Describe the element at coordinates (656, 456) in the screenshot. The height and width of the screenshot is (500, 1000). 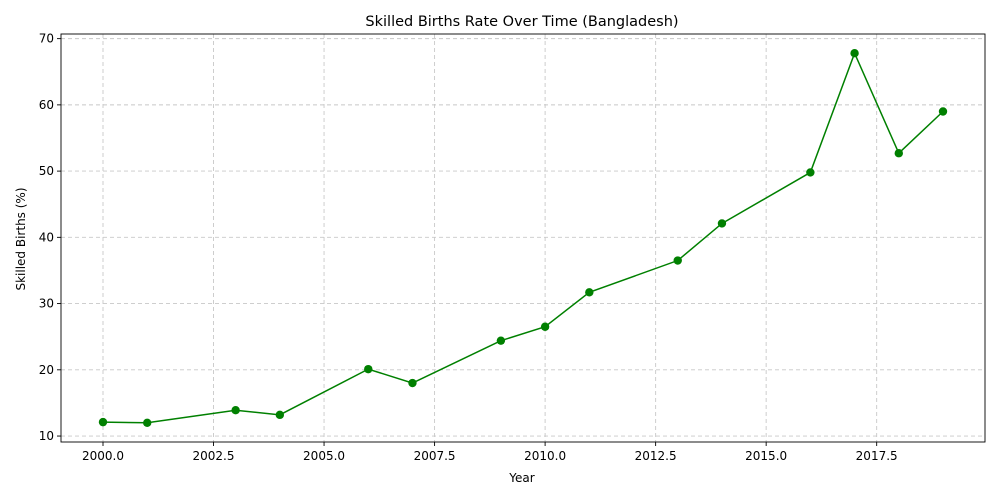
I see `x-tick-label: 2012.5` at that location.